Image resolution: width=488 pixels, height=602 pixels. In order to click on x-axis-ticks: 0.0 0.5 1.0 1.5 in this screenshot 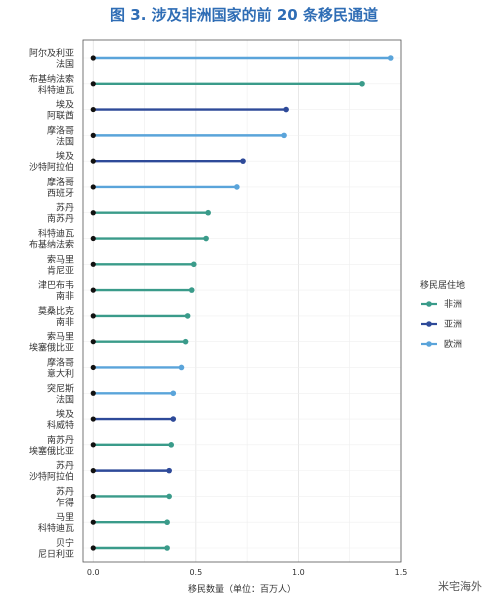, I will do `click(247, 572)`.